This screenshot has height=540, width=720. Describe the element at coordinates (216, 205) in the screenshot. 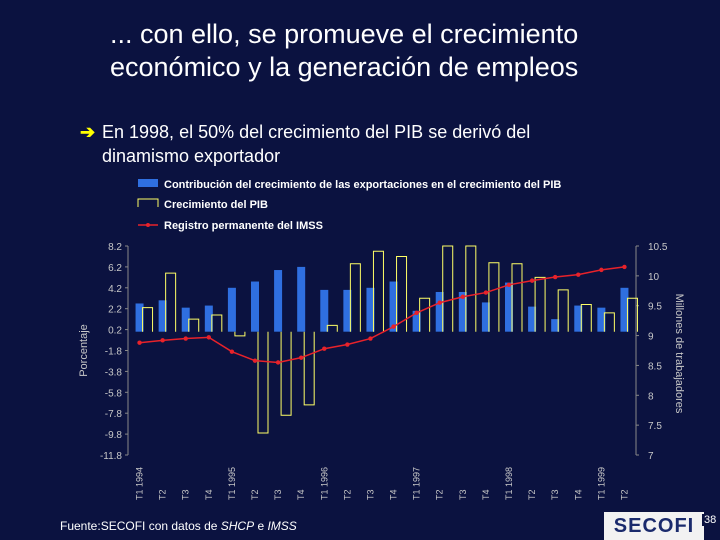

I see `legend-label: Crecimiento del PIB` at that location.